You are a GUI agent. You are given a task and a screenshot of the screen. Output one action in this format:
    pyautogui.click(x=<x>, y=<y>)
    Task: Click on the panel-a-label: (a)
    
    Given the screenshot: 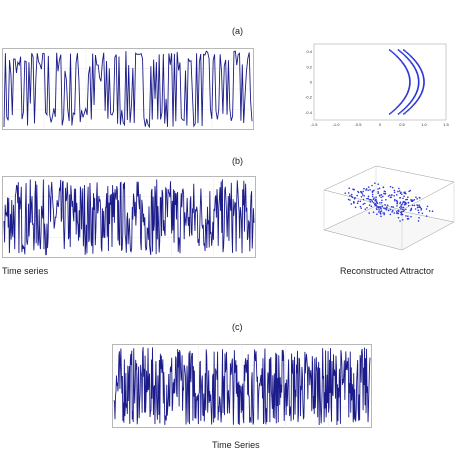 What is the action you would take?
    pyautogui.click(x=237, y=31)
    